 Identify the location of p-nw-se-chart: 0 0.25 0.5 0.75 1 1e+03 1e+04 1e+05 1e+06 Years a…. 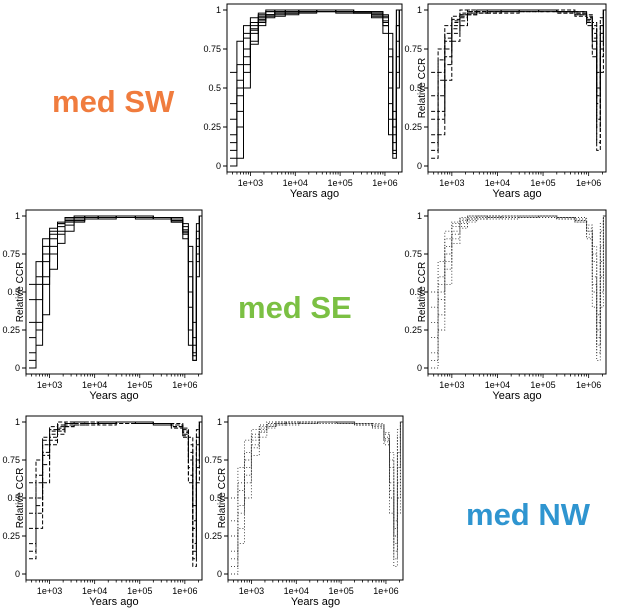
(304, 511).